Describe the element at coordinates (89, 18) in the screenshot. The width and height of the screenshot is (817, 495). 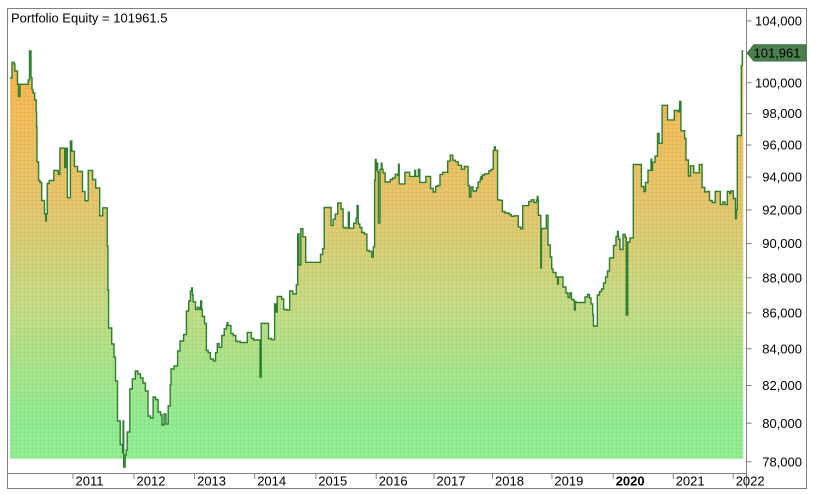
I see `svg-text: Portfolio Equity = 101961.5` at that location.